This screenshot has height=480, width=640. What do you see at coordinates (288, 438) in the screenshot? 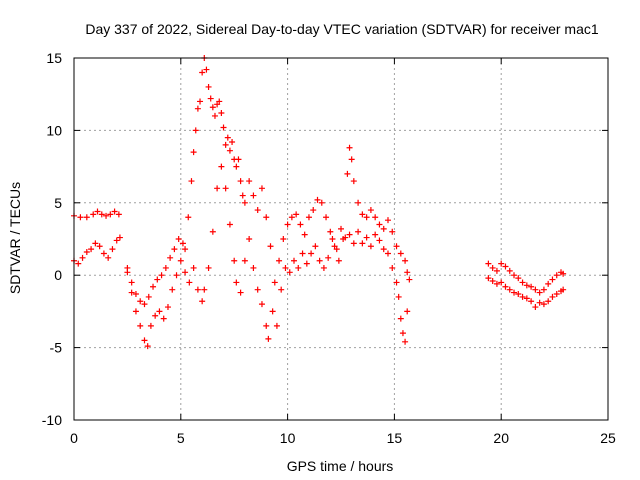
I see `x-tick-label: 10` at bounding box center [288, 438].